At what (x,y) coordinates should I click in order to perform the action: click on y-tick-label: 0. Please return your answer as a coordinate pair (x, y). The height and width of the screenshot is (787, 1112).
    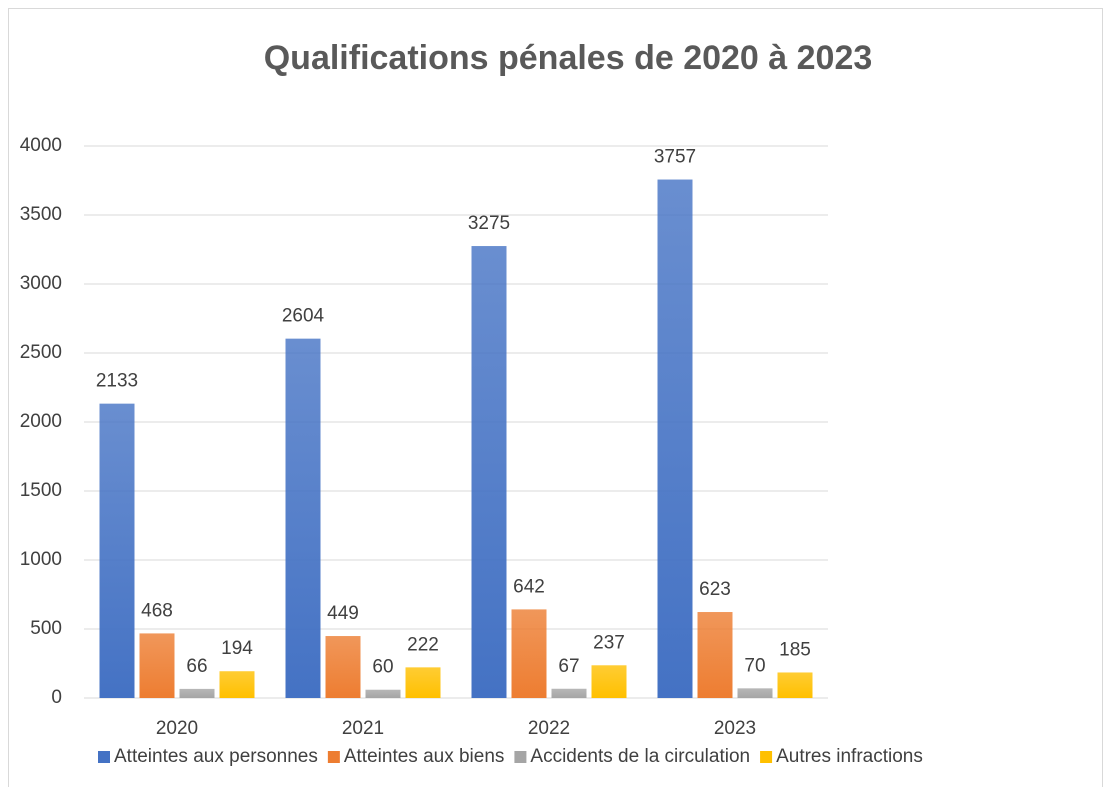
    Looking at the image, I should click on (56, 697).